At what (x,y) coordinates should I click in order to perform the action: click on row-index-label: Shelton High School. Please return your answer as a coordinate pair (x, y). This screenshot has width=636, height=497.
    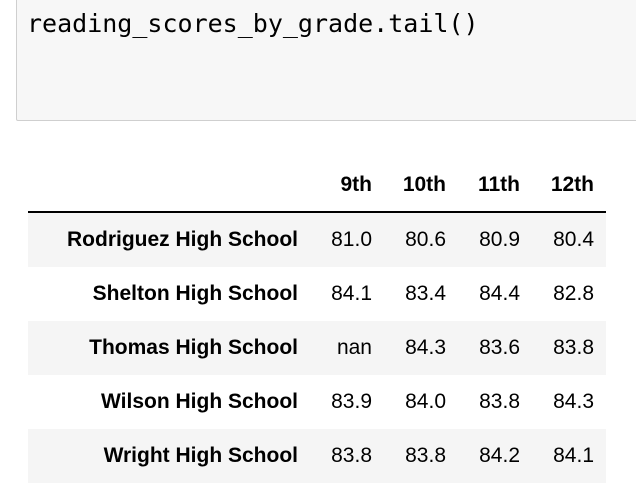
    Looking at the image, I should click on (195, 293).